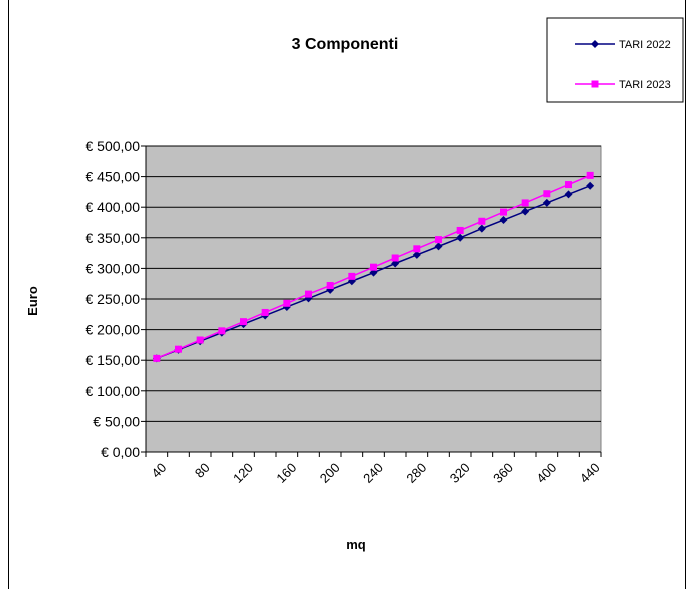 This screenshot has height=591, width=688. Describe the element at coordinates (645, 45) in the screenshot. I see `legend-label: TARI 2022` at that location.